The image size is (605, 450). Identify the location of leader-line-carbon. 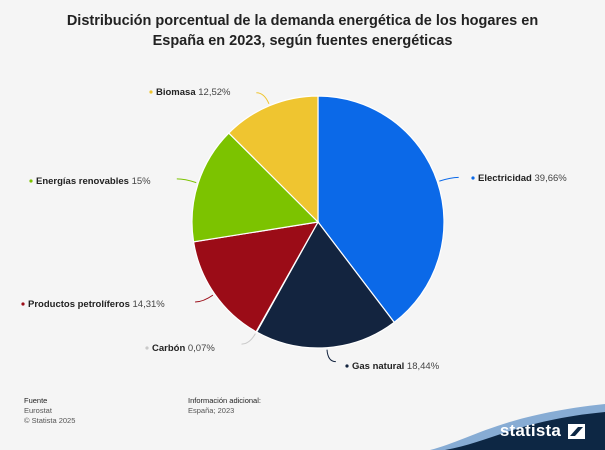
(248, 339).